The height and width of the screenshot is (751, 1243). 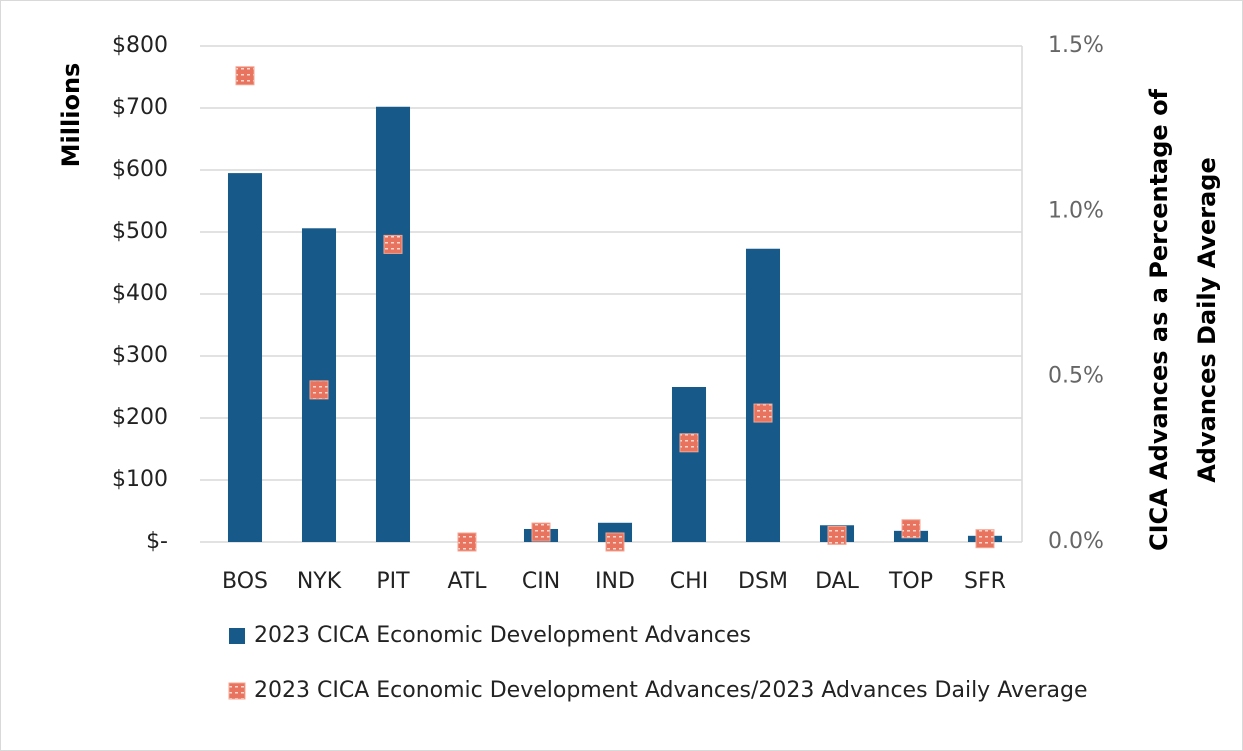 I want to click on y-tick-label: $800, so click(x=140, y=45).